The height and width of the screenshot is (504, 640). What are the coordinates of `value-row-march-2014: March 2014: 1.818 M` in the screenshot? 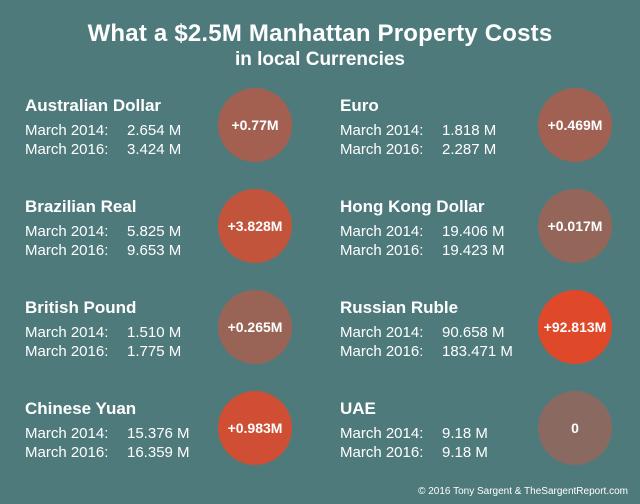 It's located at (418, 130).